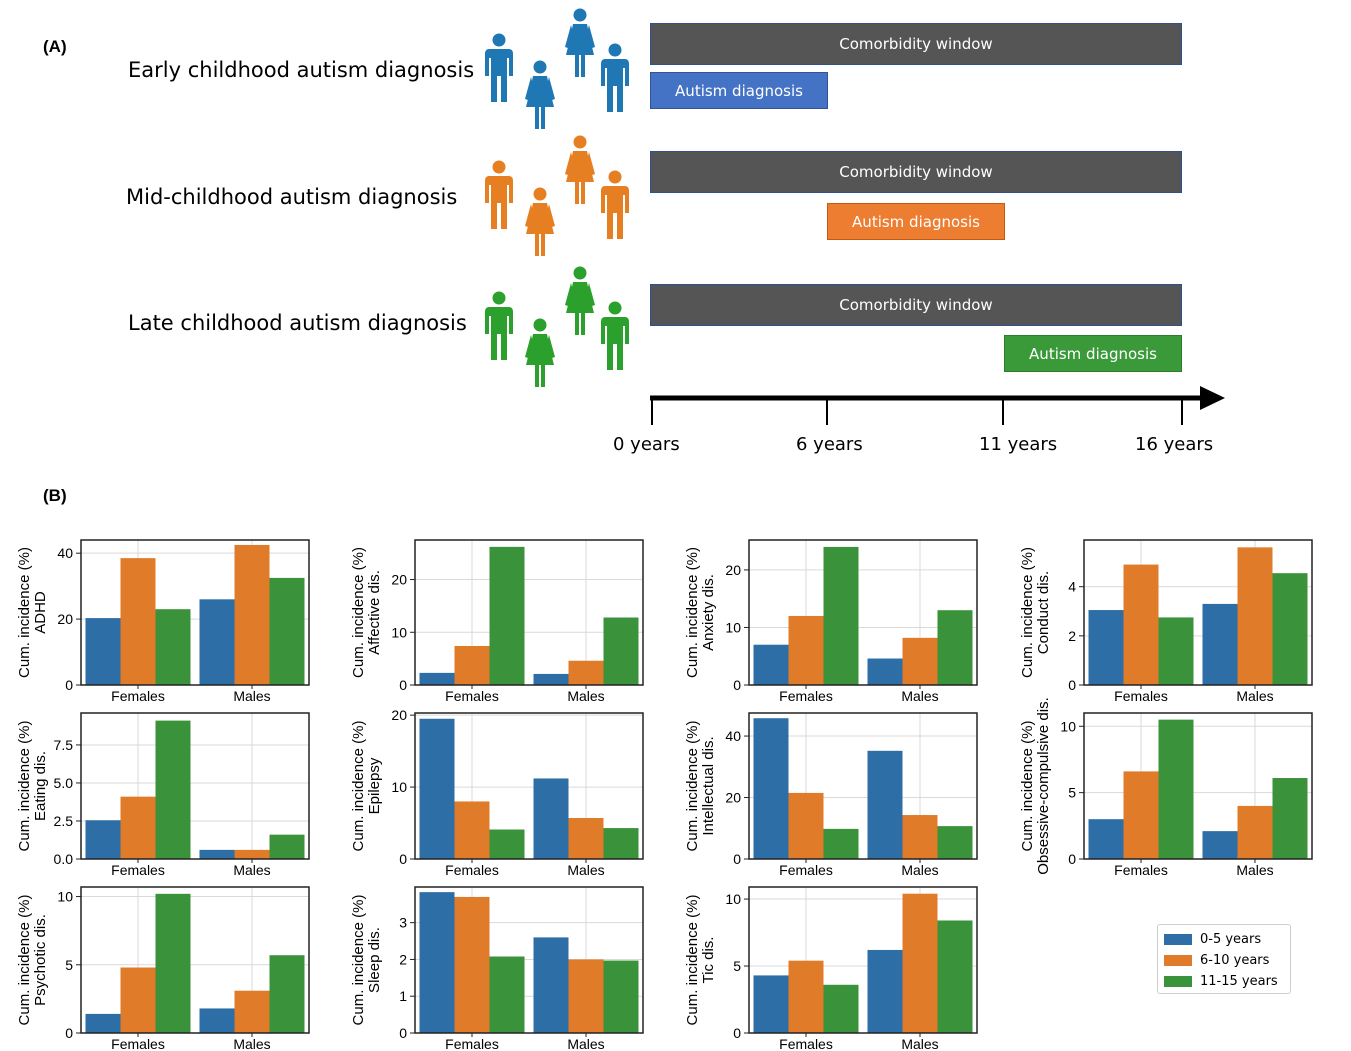 Image resolution: width=1351 pixels, height=1051 pixels. I want to click on legend-item-11-15: 11-15 years, so click(1224, 981).